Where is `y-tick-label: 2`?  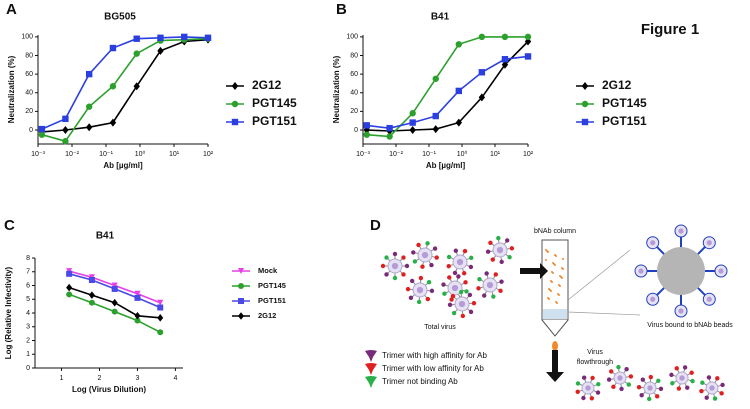 y-tick-label: 2 is located at coordinates (28, 340).